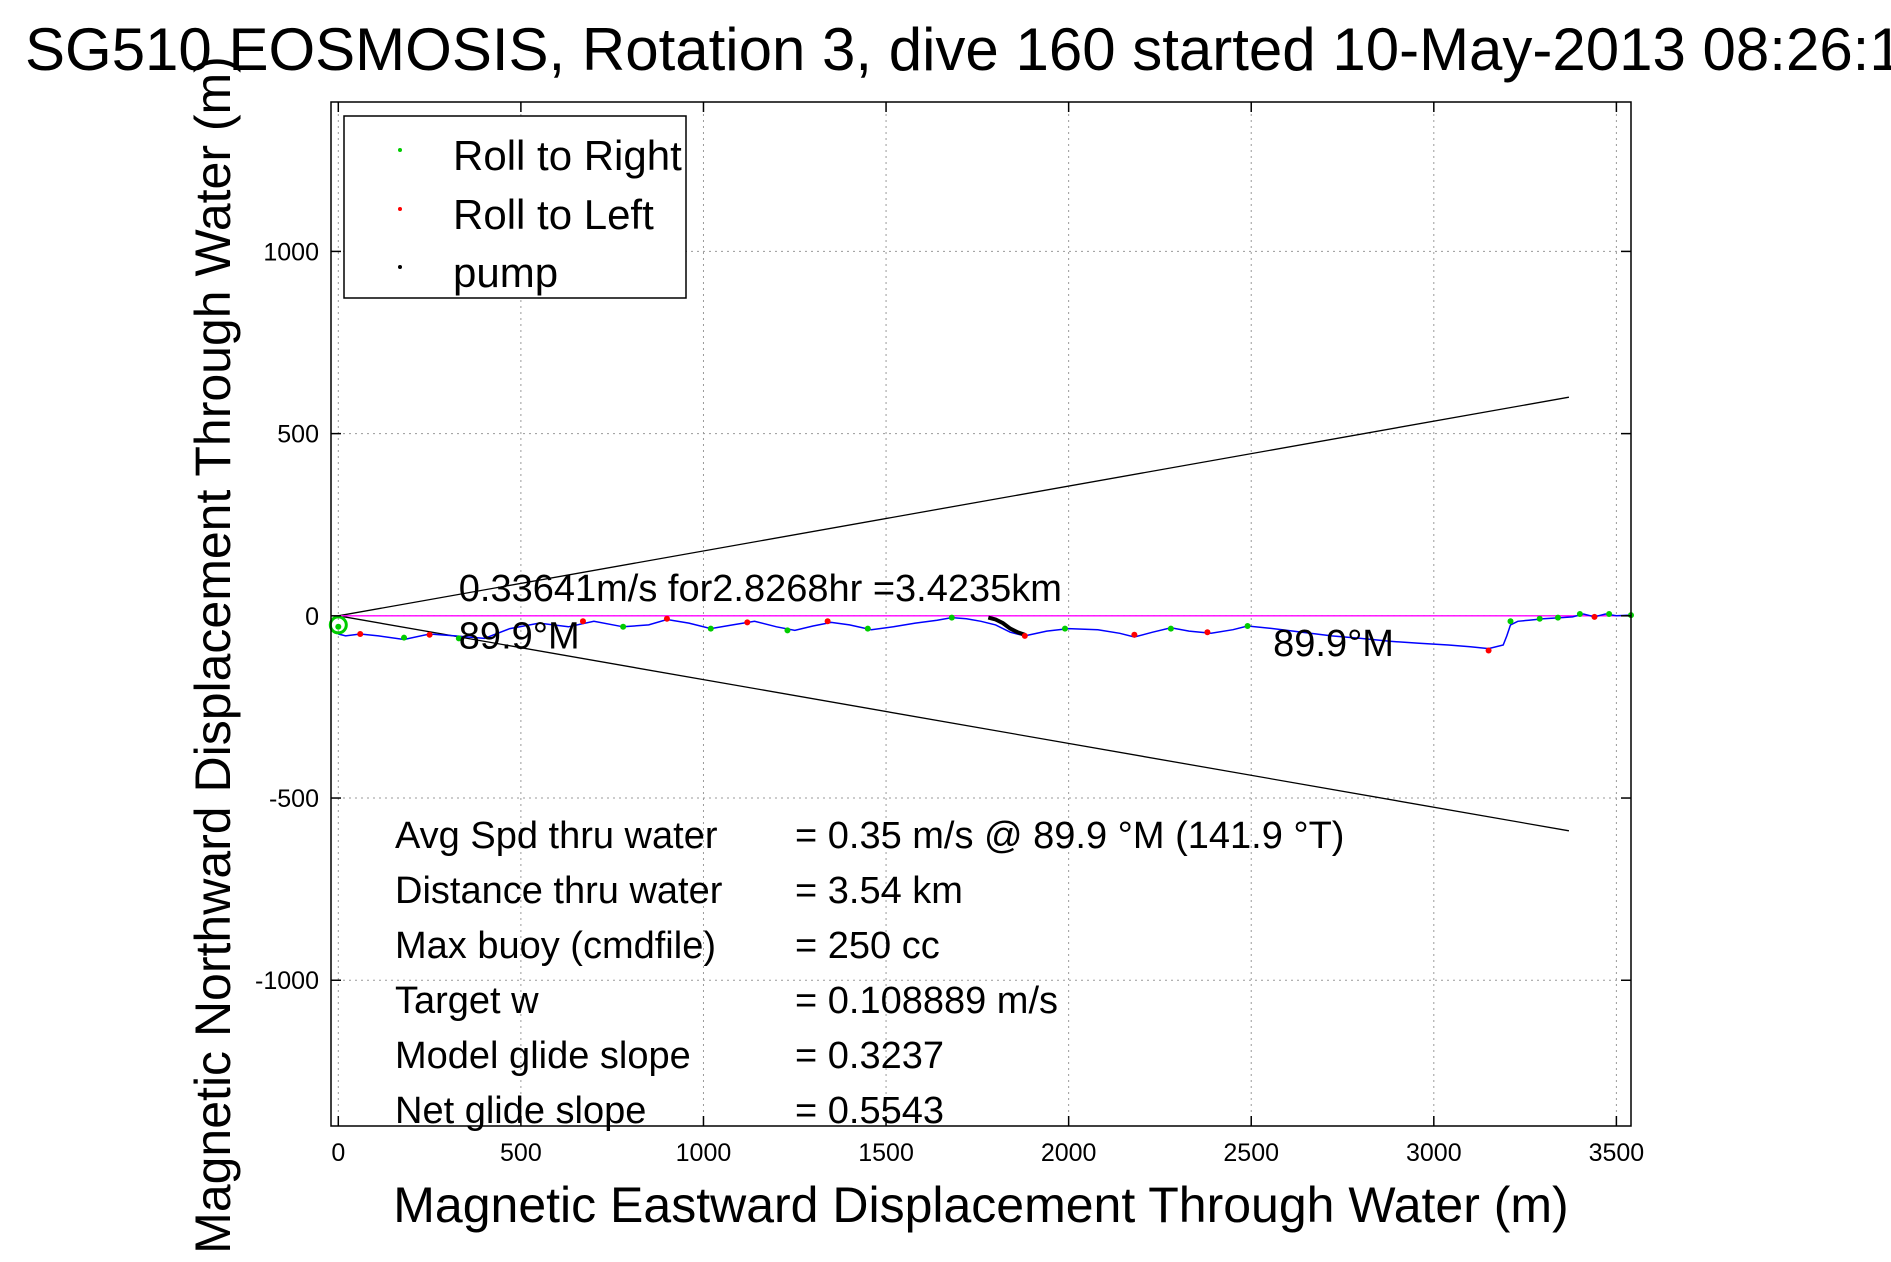 This screenshot has height=1262, width=1891. What do you see at coordinates (567, 155) in the screenshot?
I see `legend-label-roll-right: Roll to Right` at bounding box center [567, 155].